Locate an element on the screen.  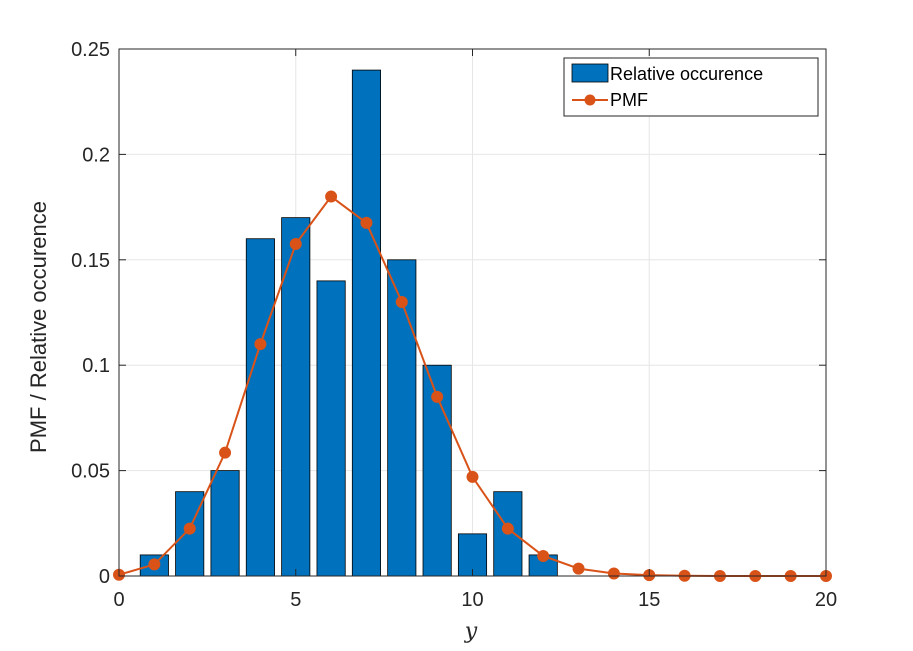
legend-label-relative-occurence: Relative occurence is located at coordinates (686, 74).